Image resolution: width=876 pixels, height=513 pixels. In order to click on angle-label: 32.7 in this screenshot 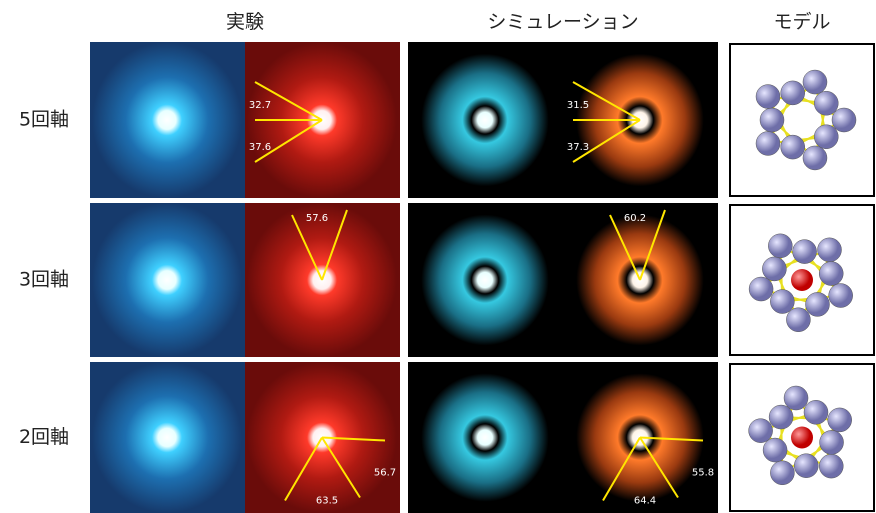, I will do `click(260, 105)`.